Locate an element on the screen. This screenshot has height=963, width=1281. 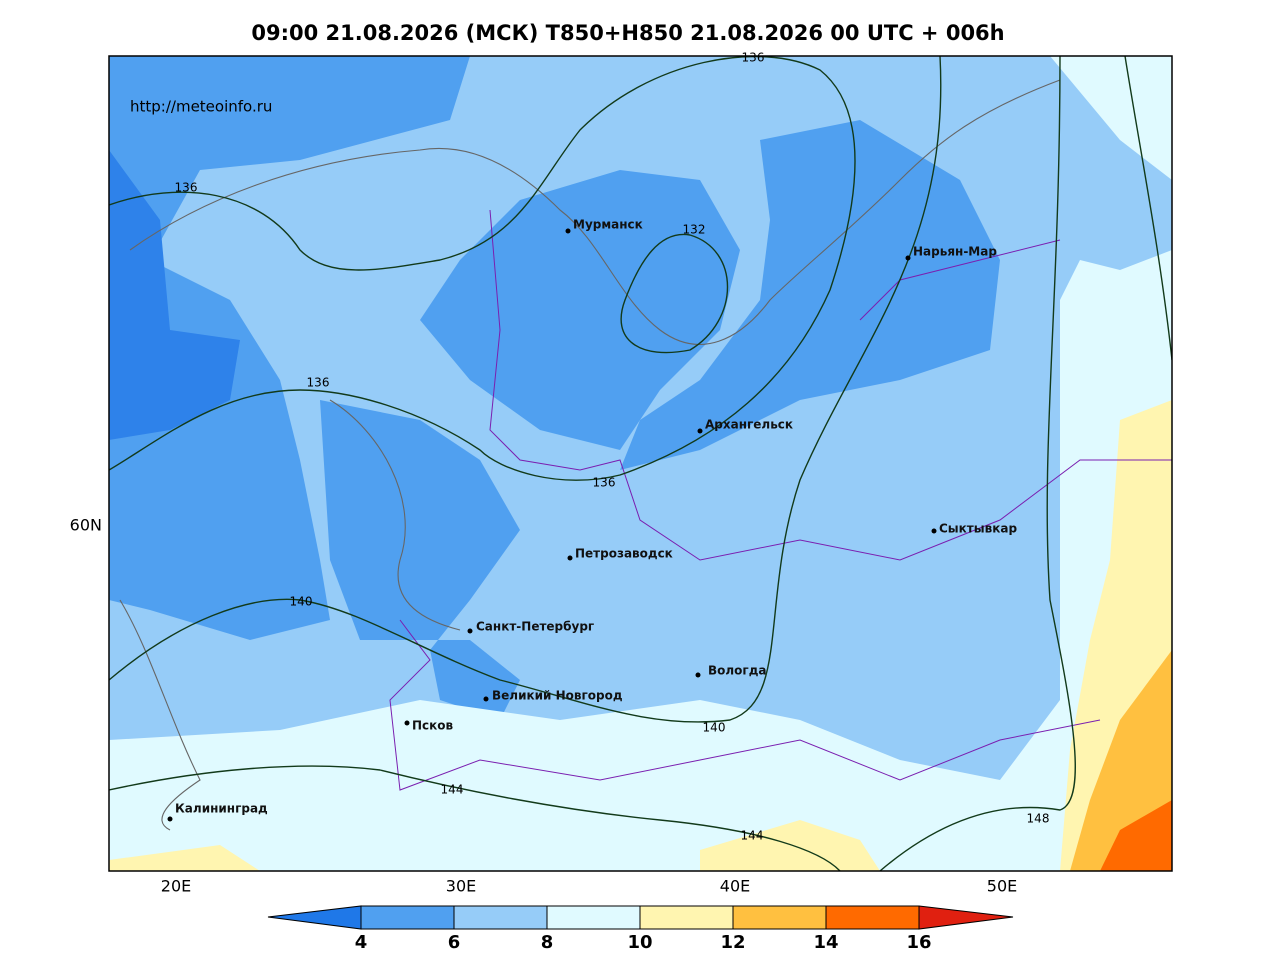
watermark: http://meteoinfo.ru is located at coordinates (201, 107).